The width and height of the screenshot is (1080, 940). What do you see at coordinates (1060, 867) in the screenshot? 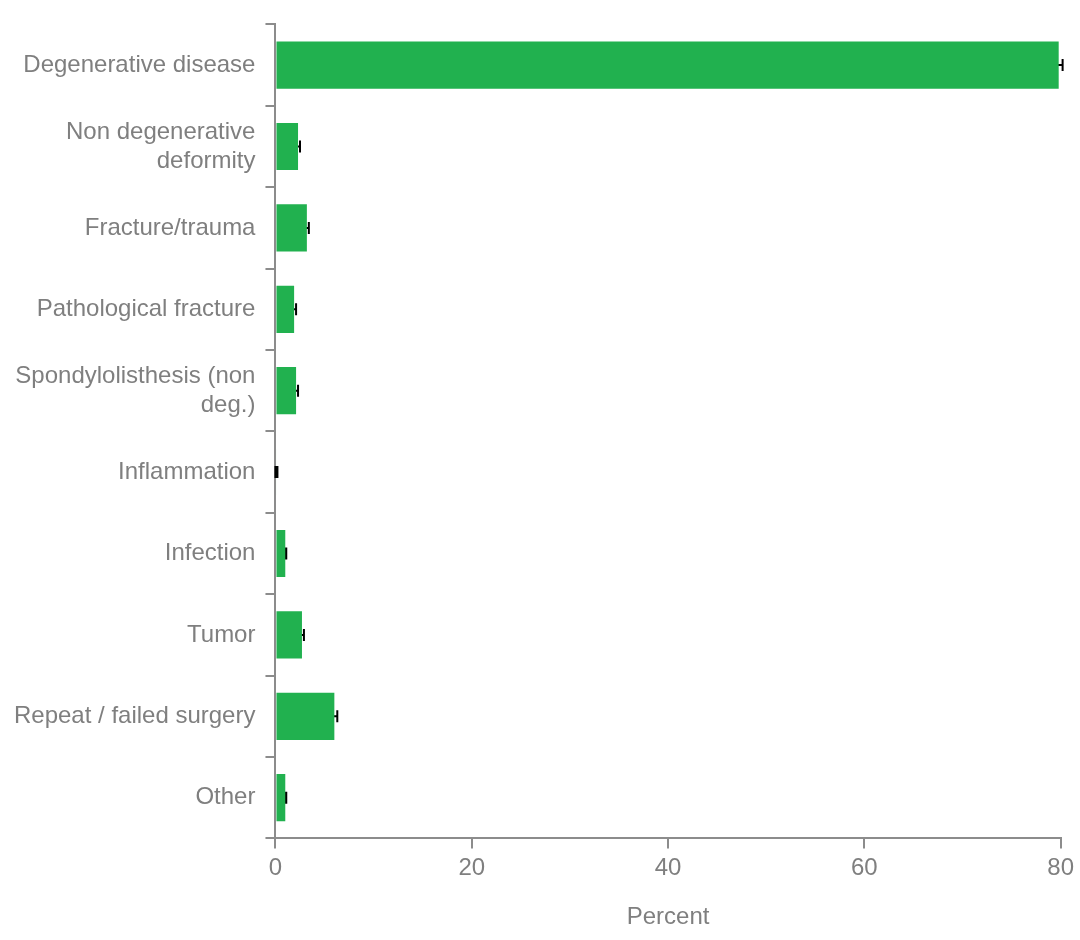
I see `x-tick-label: 80` at bounding box center [1060, 867].